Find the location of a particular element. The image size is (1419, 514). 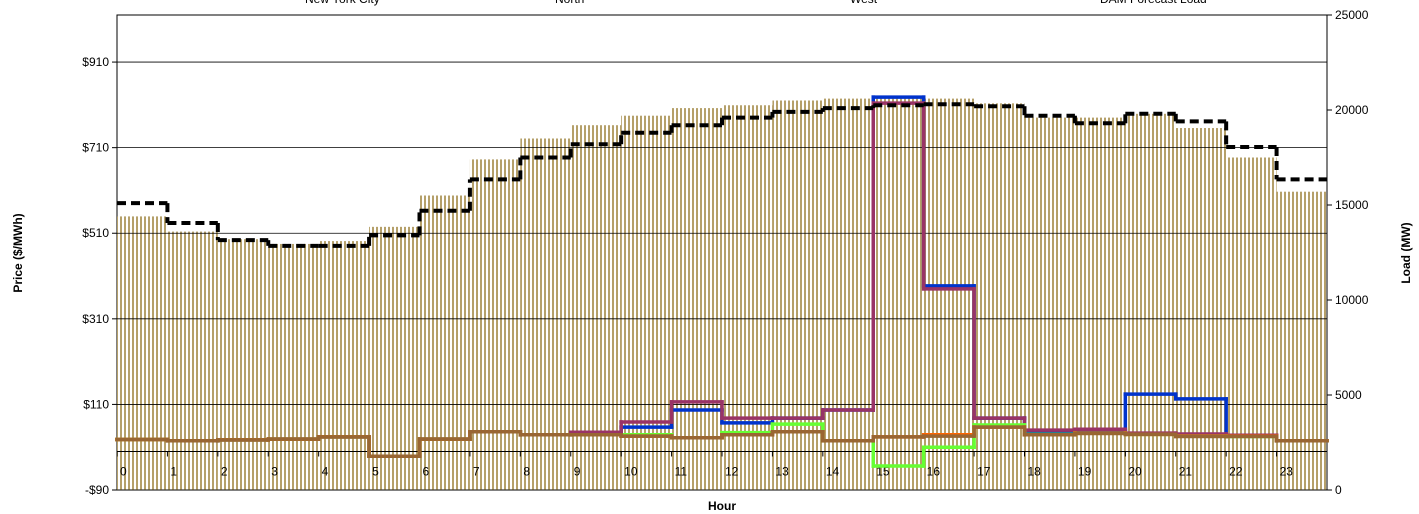

x-tick-label: 0 is located at coordinates (123, 471).